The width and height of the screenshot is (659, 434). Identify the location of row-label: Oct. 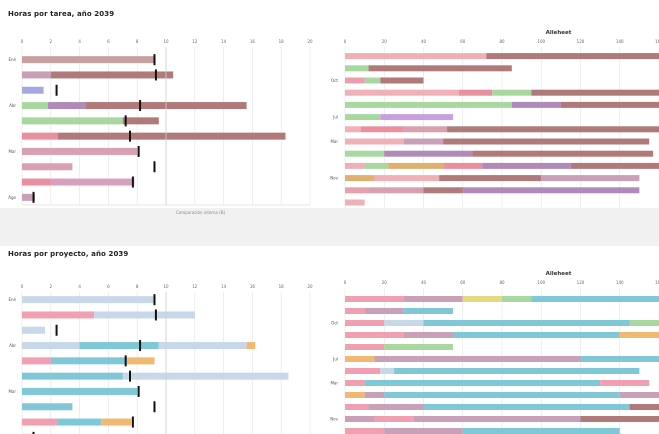
(334, 80).